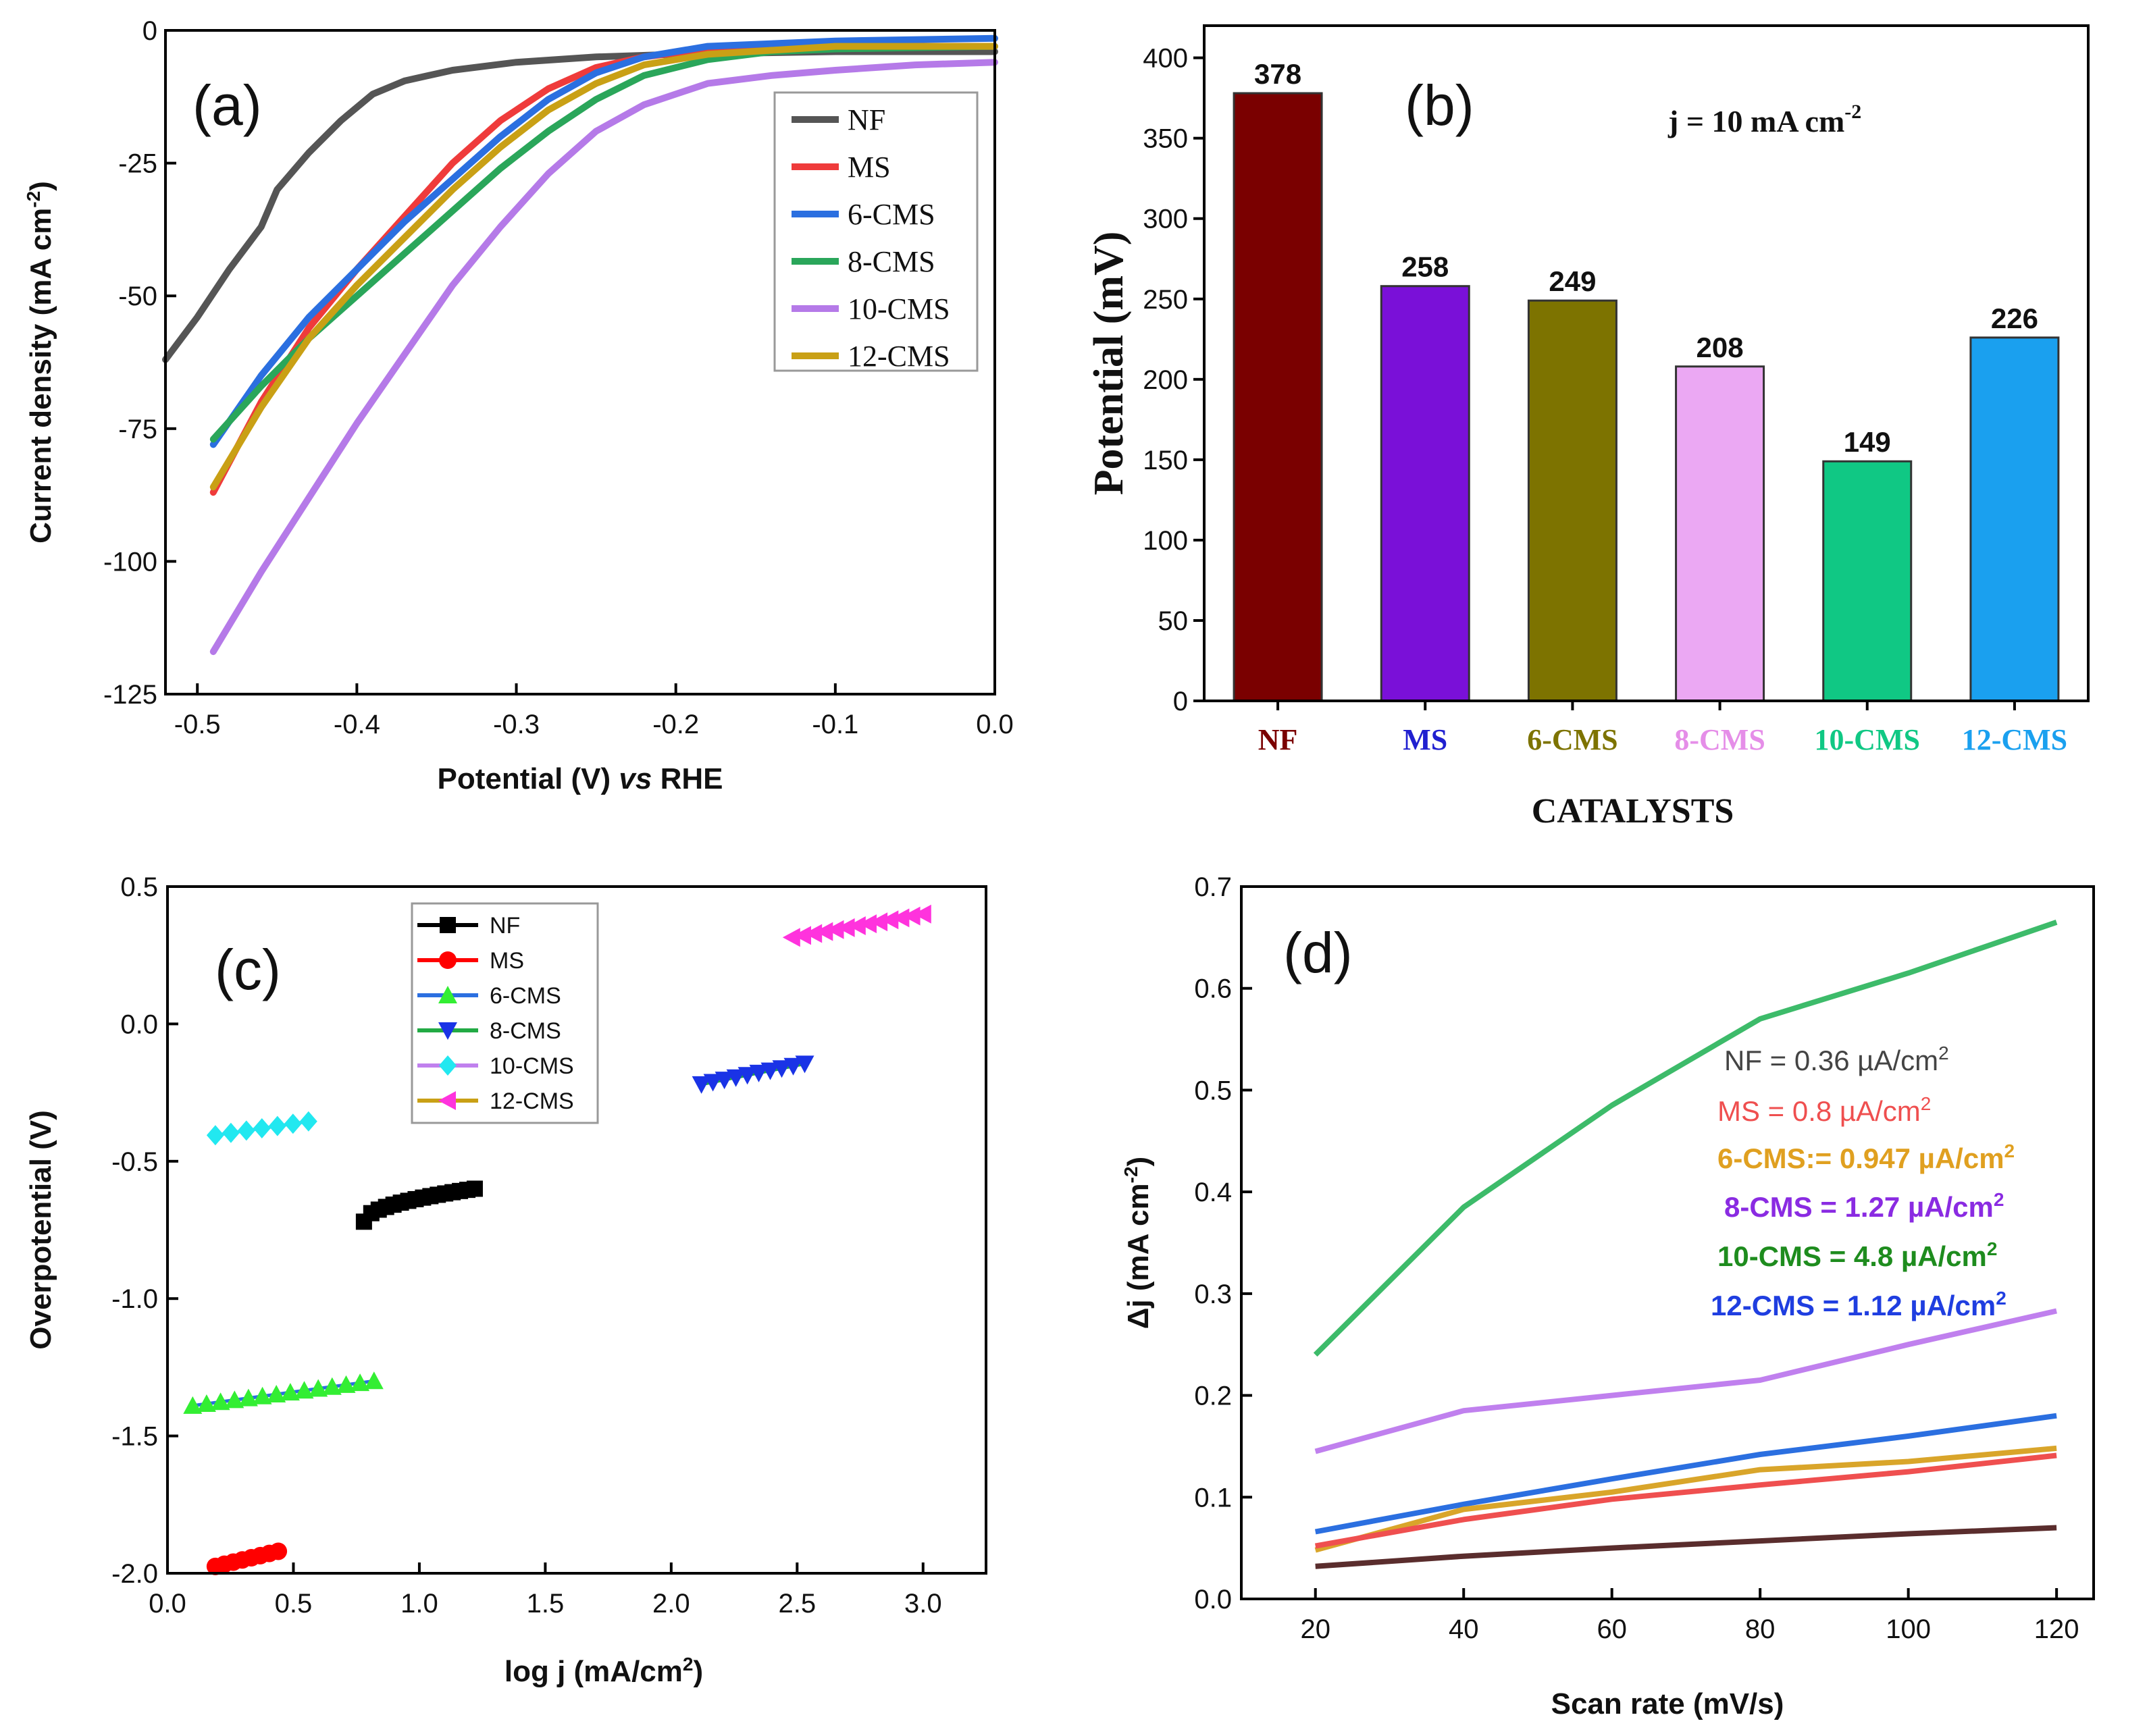 Image resolution: width=2149 pixels, height=1736 pixels. Describe the element at coordinates (1278, 740) in the screenshot. I see `x-tick-label-NF: NF` at that location.